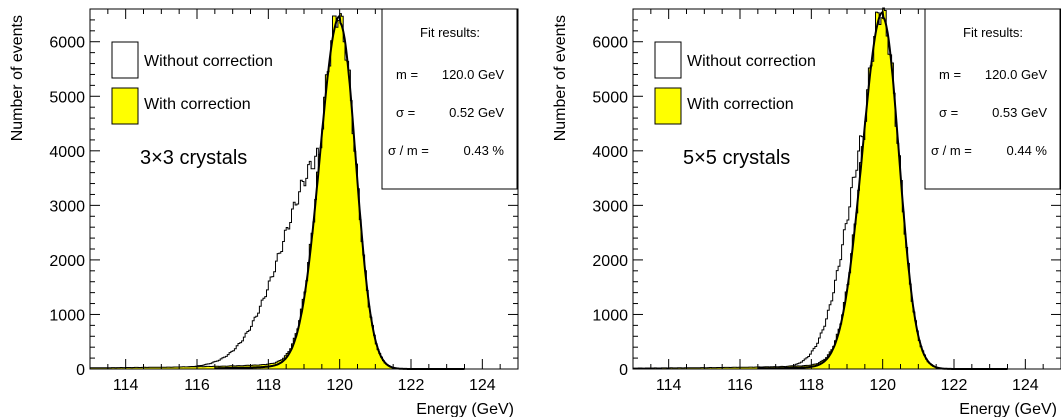 The image size is (1061, 417). I want to click on fit-sigma-value: 0.52 GeV, so click(476, 112).